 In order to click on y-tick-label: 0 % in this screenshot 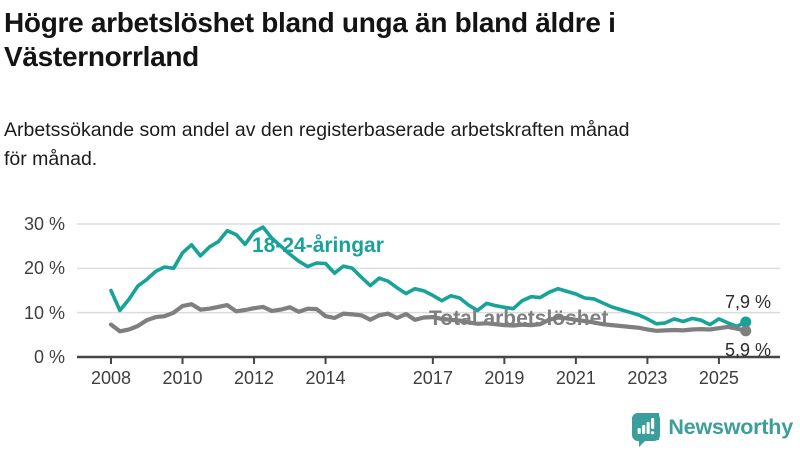, I will do `click(49, 357)`.